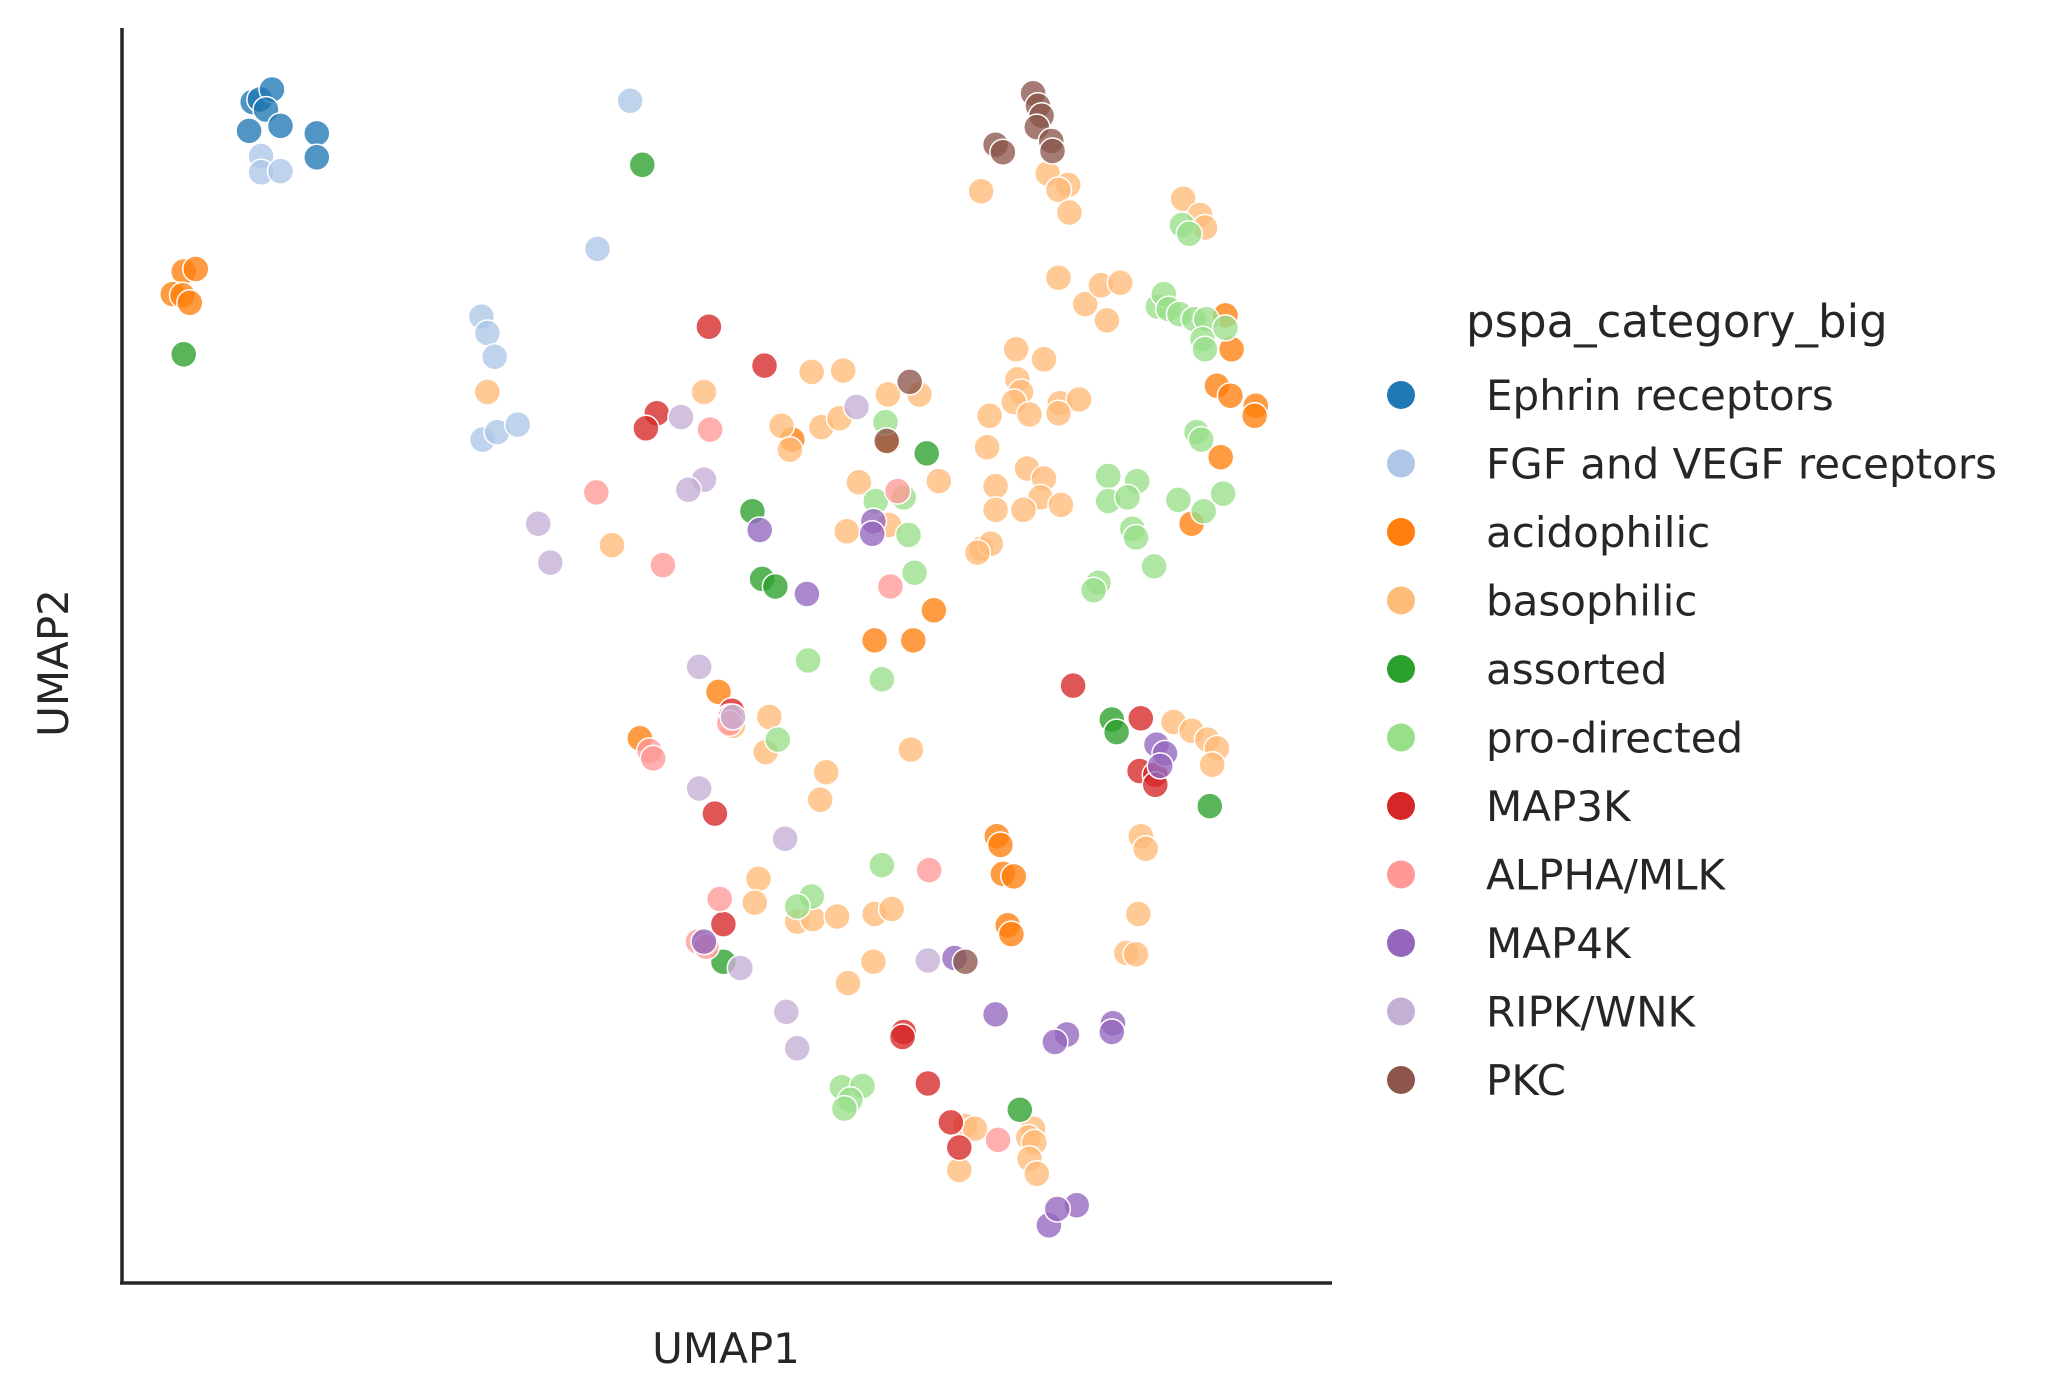  What do you see at coordinates (445, 270) in the screenshot?
I see `series-fgf-and-vegf-receptors` at bounding box center [445, 270].